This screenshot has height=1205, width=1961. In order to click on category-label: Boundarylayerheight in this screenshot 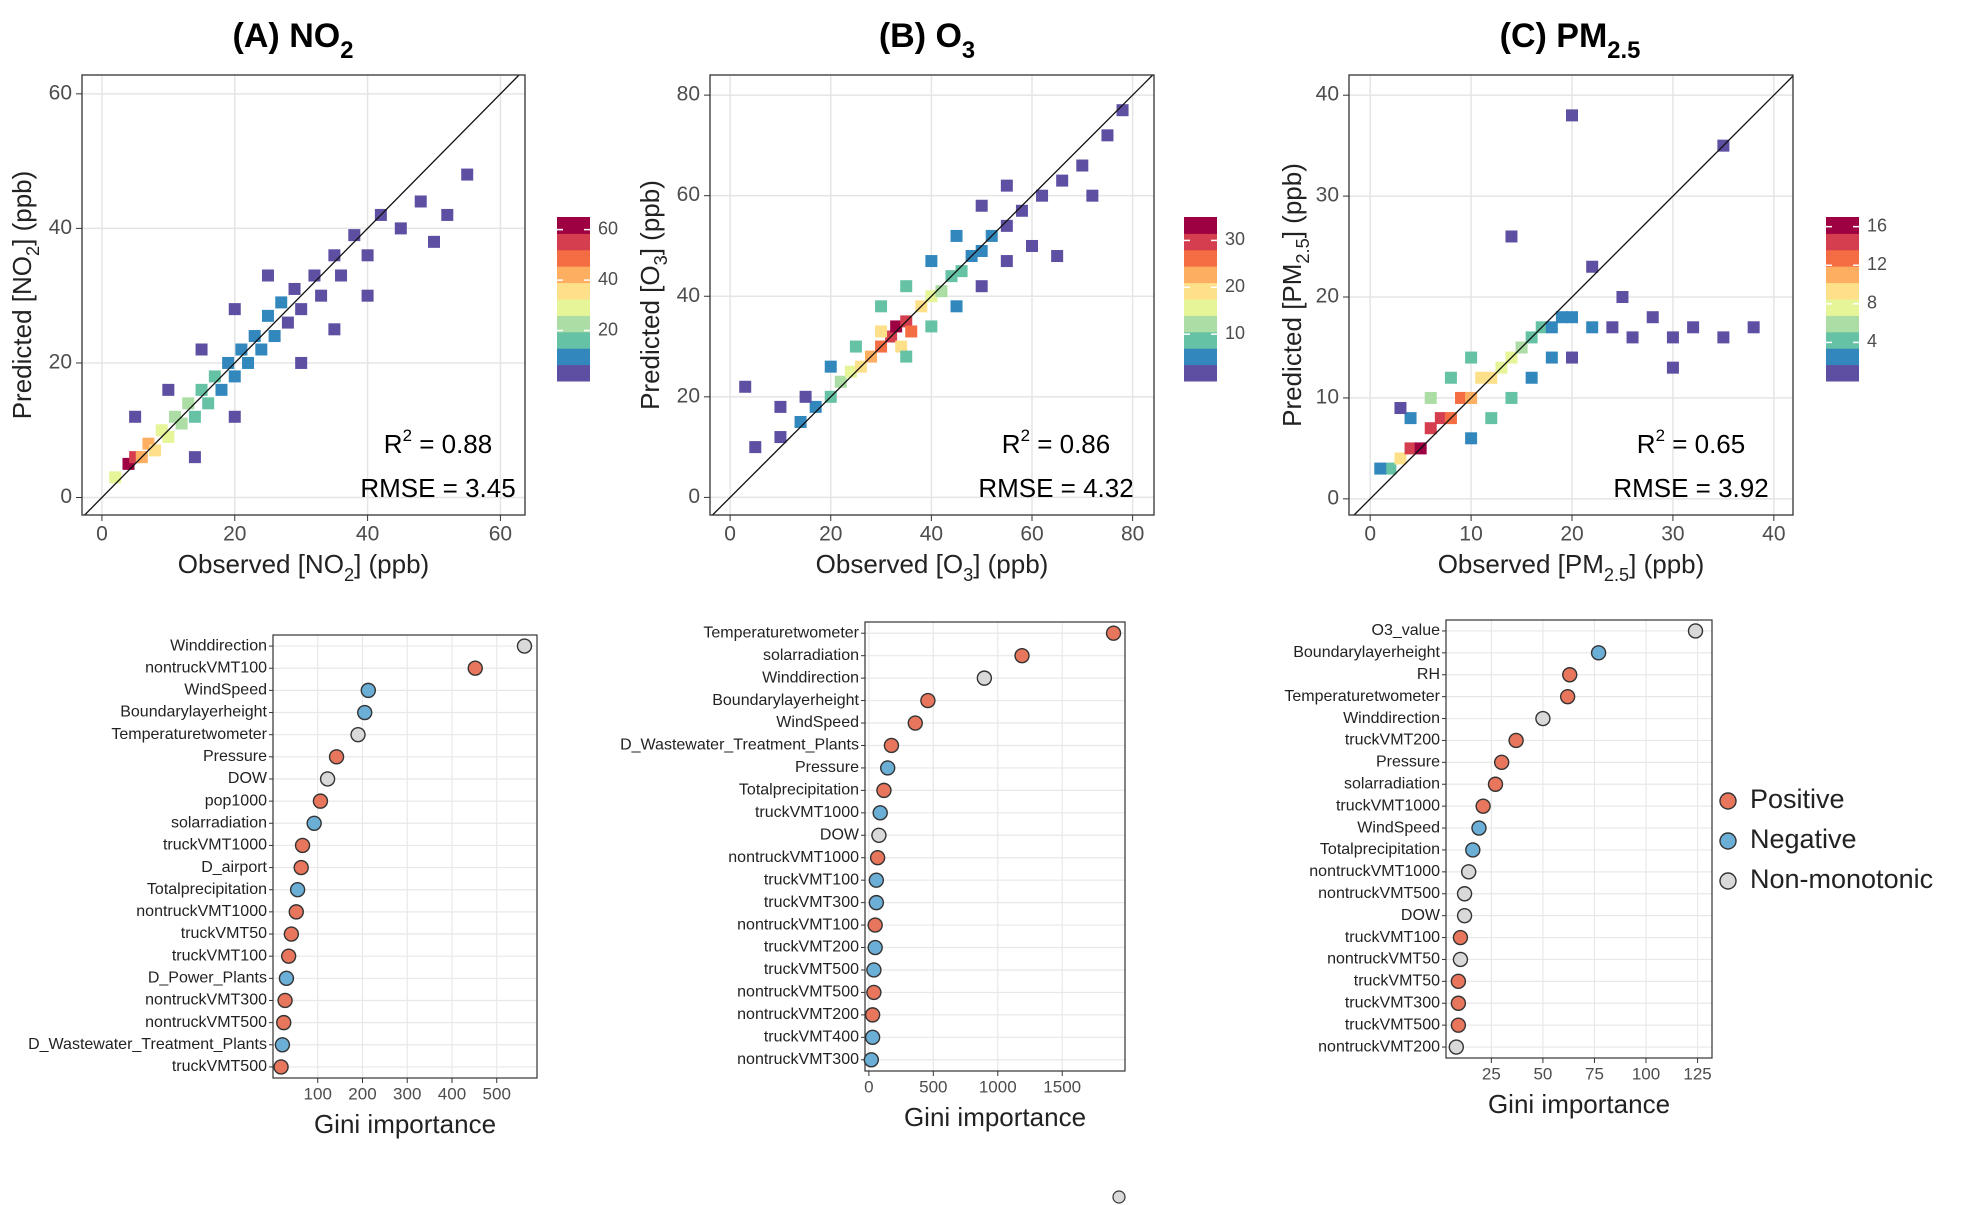, I will do `click(1366, 652)`.